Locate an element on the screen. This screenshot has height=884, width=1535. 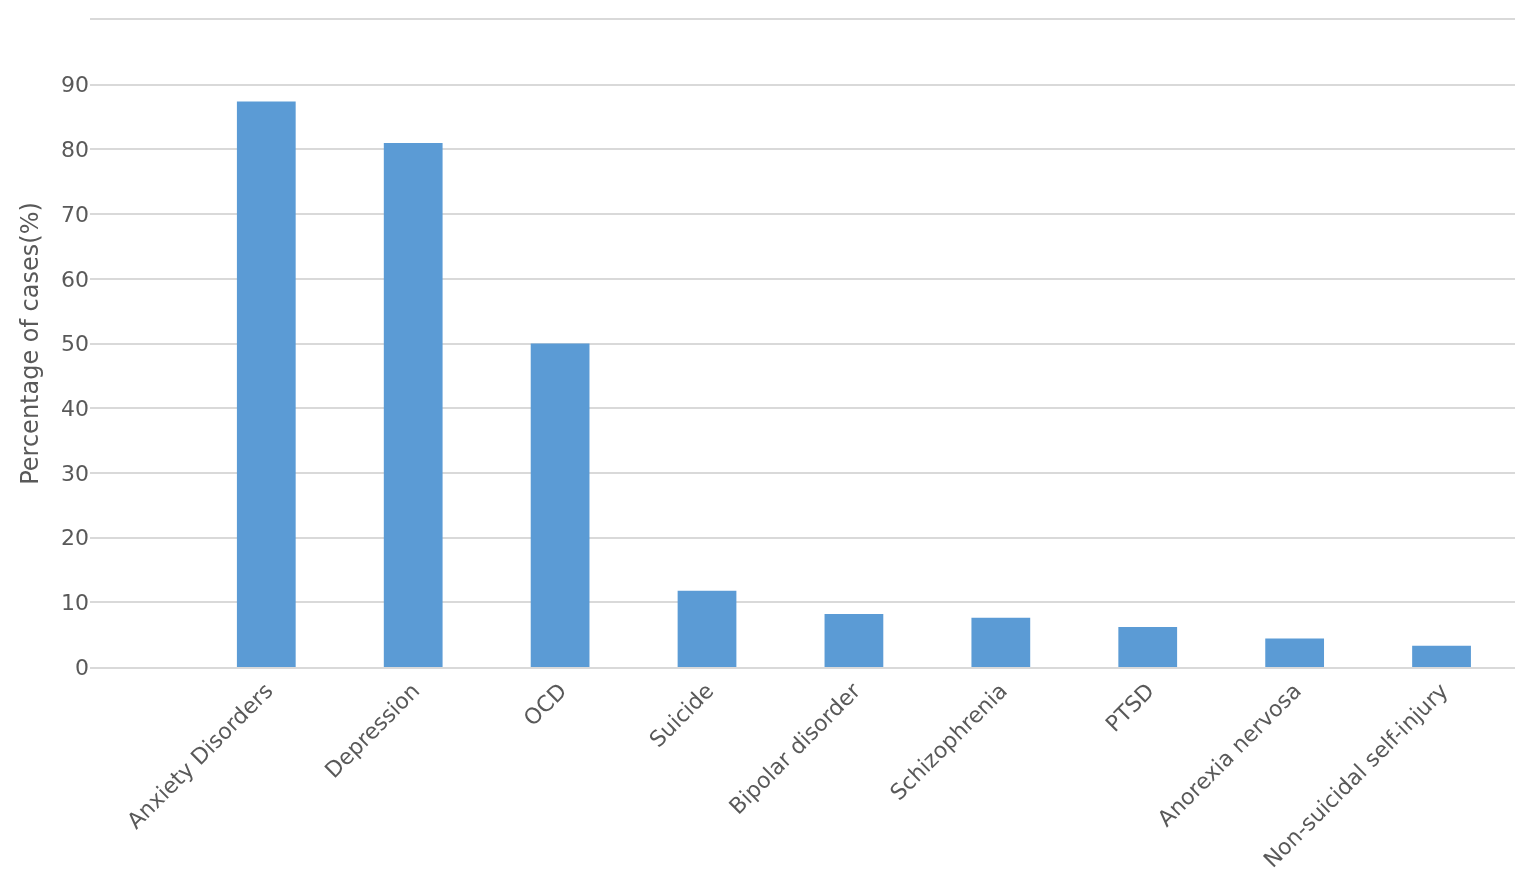
y-tick-label: 90 is located at coordinates (75, 85).